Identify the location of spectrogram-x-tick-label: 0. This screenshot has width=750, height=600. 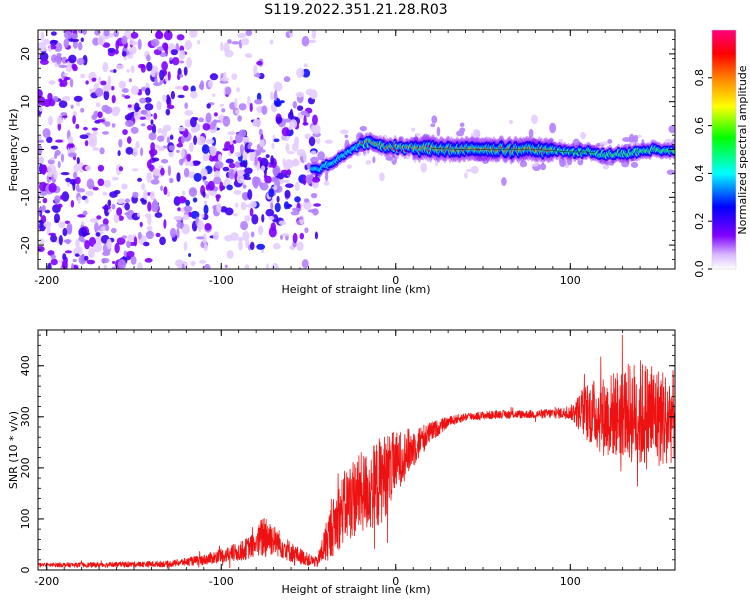
(395, 280).